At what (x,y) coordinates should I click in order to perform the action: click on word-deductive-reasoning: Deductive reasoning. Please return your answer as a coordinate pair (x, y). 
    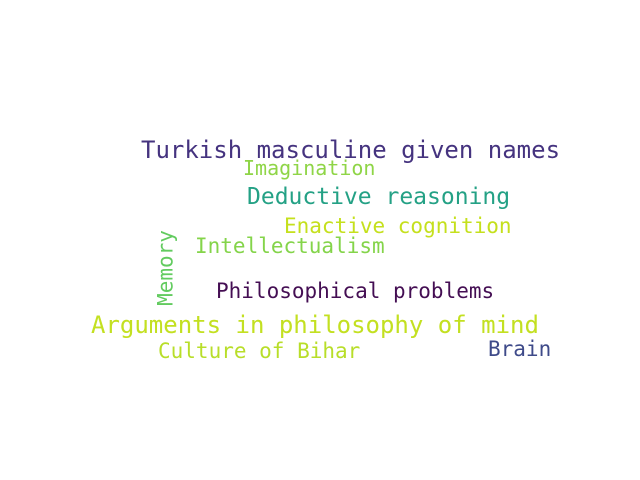
    Looking at the image, I should click on (379, 197).